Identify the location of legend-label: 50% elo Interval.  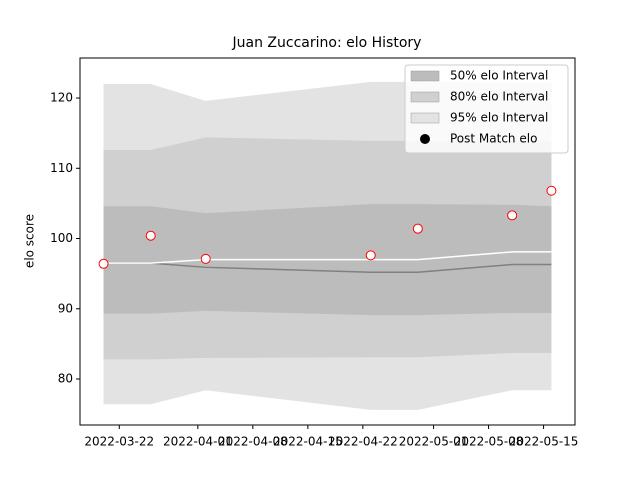
(499, 76).